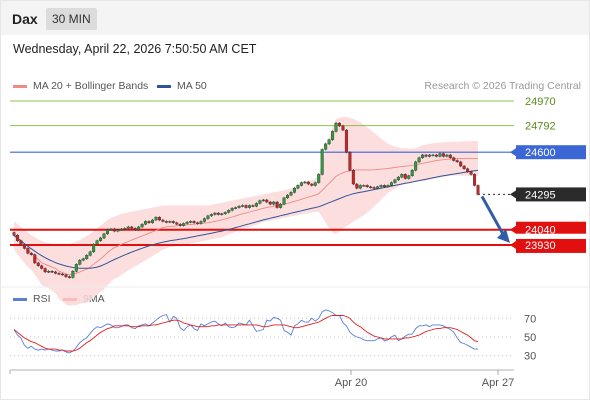 This screenshot has width=590, height=400. Describe the element at coordinates (540, 153) in the screenshot. I see `level-label-text: 24600` at that location.